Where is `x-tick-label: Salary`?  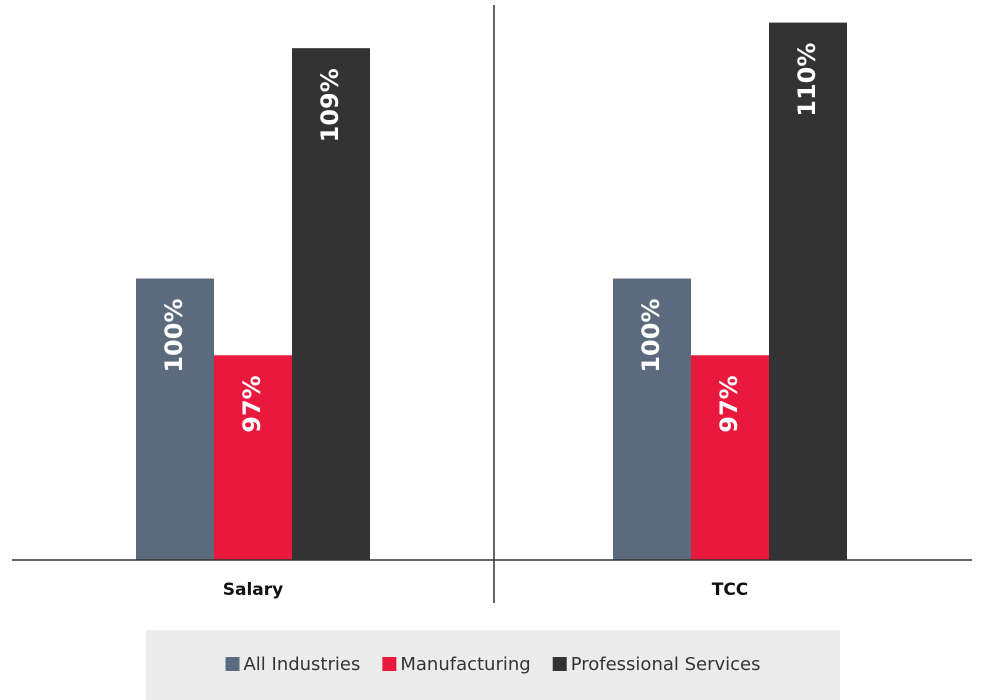
x-tick-label: Salary is located at coordinates (253, 590).